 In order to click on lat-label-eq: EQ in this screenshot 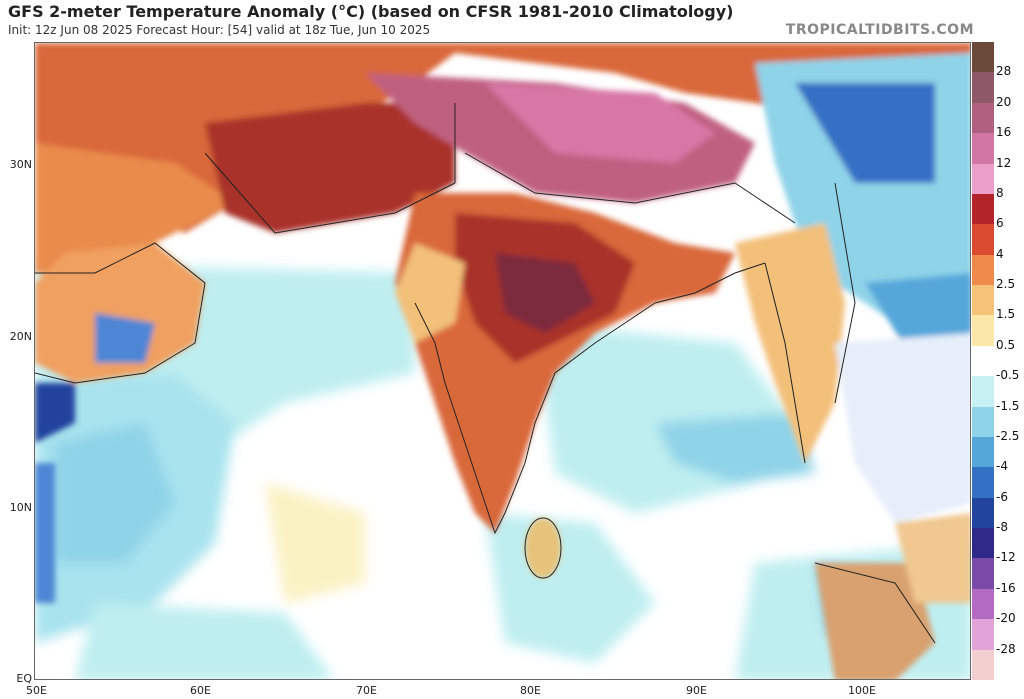, I will do `click(24, 678)`.